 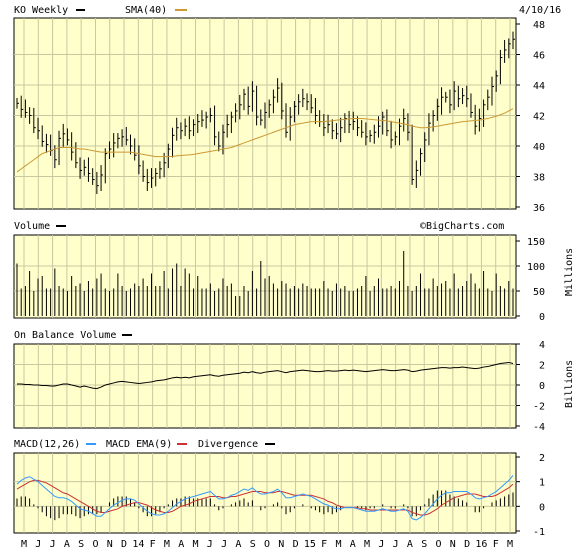 What do you see at coordinates (47, 444) in the screenshot?
I see `macd-label: MACD(12,26)` at bounding box center [47, 444].